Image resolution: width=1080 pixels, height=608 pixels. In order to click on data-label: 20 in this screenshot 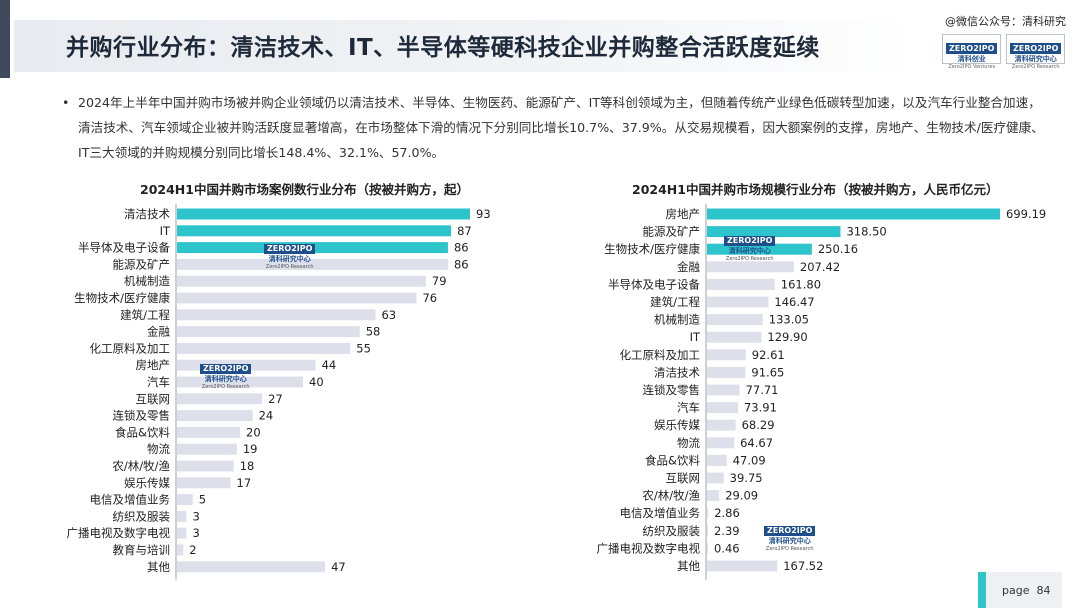, I will do `click(253, 432)`.